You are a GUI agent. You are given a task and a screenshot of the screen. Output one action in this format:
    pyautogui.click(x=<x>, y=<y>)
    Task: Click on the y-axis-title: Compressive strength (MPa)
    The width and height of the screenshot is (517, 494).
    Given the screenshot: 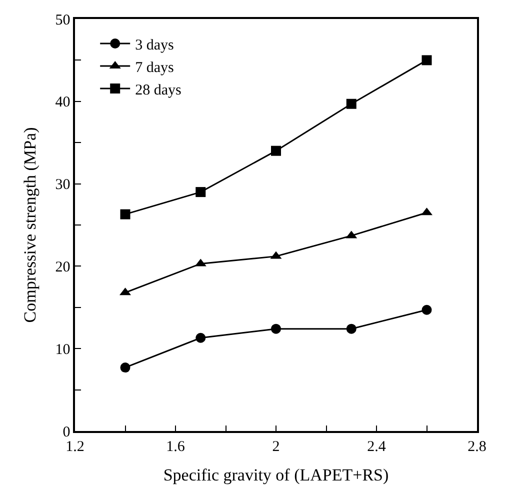 What is the action you would take?
    pyautogui.click(x=30, y=225)
    